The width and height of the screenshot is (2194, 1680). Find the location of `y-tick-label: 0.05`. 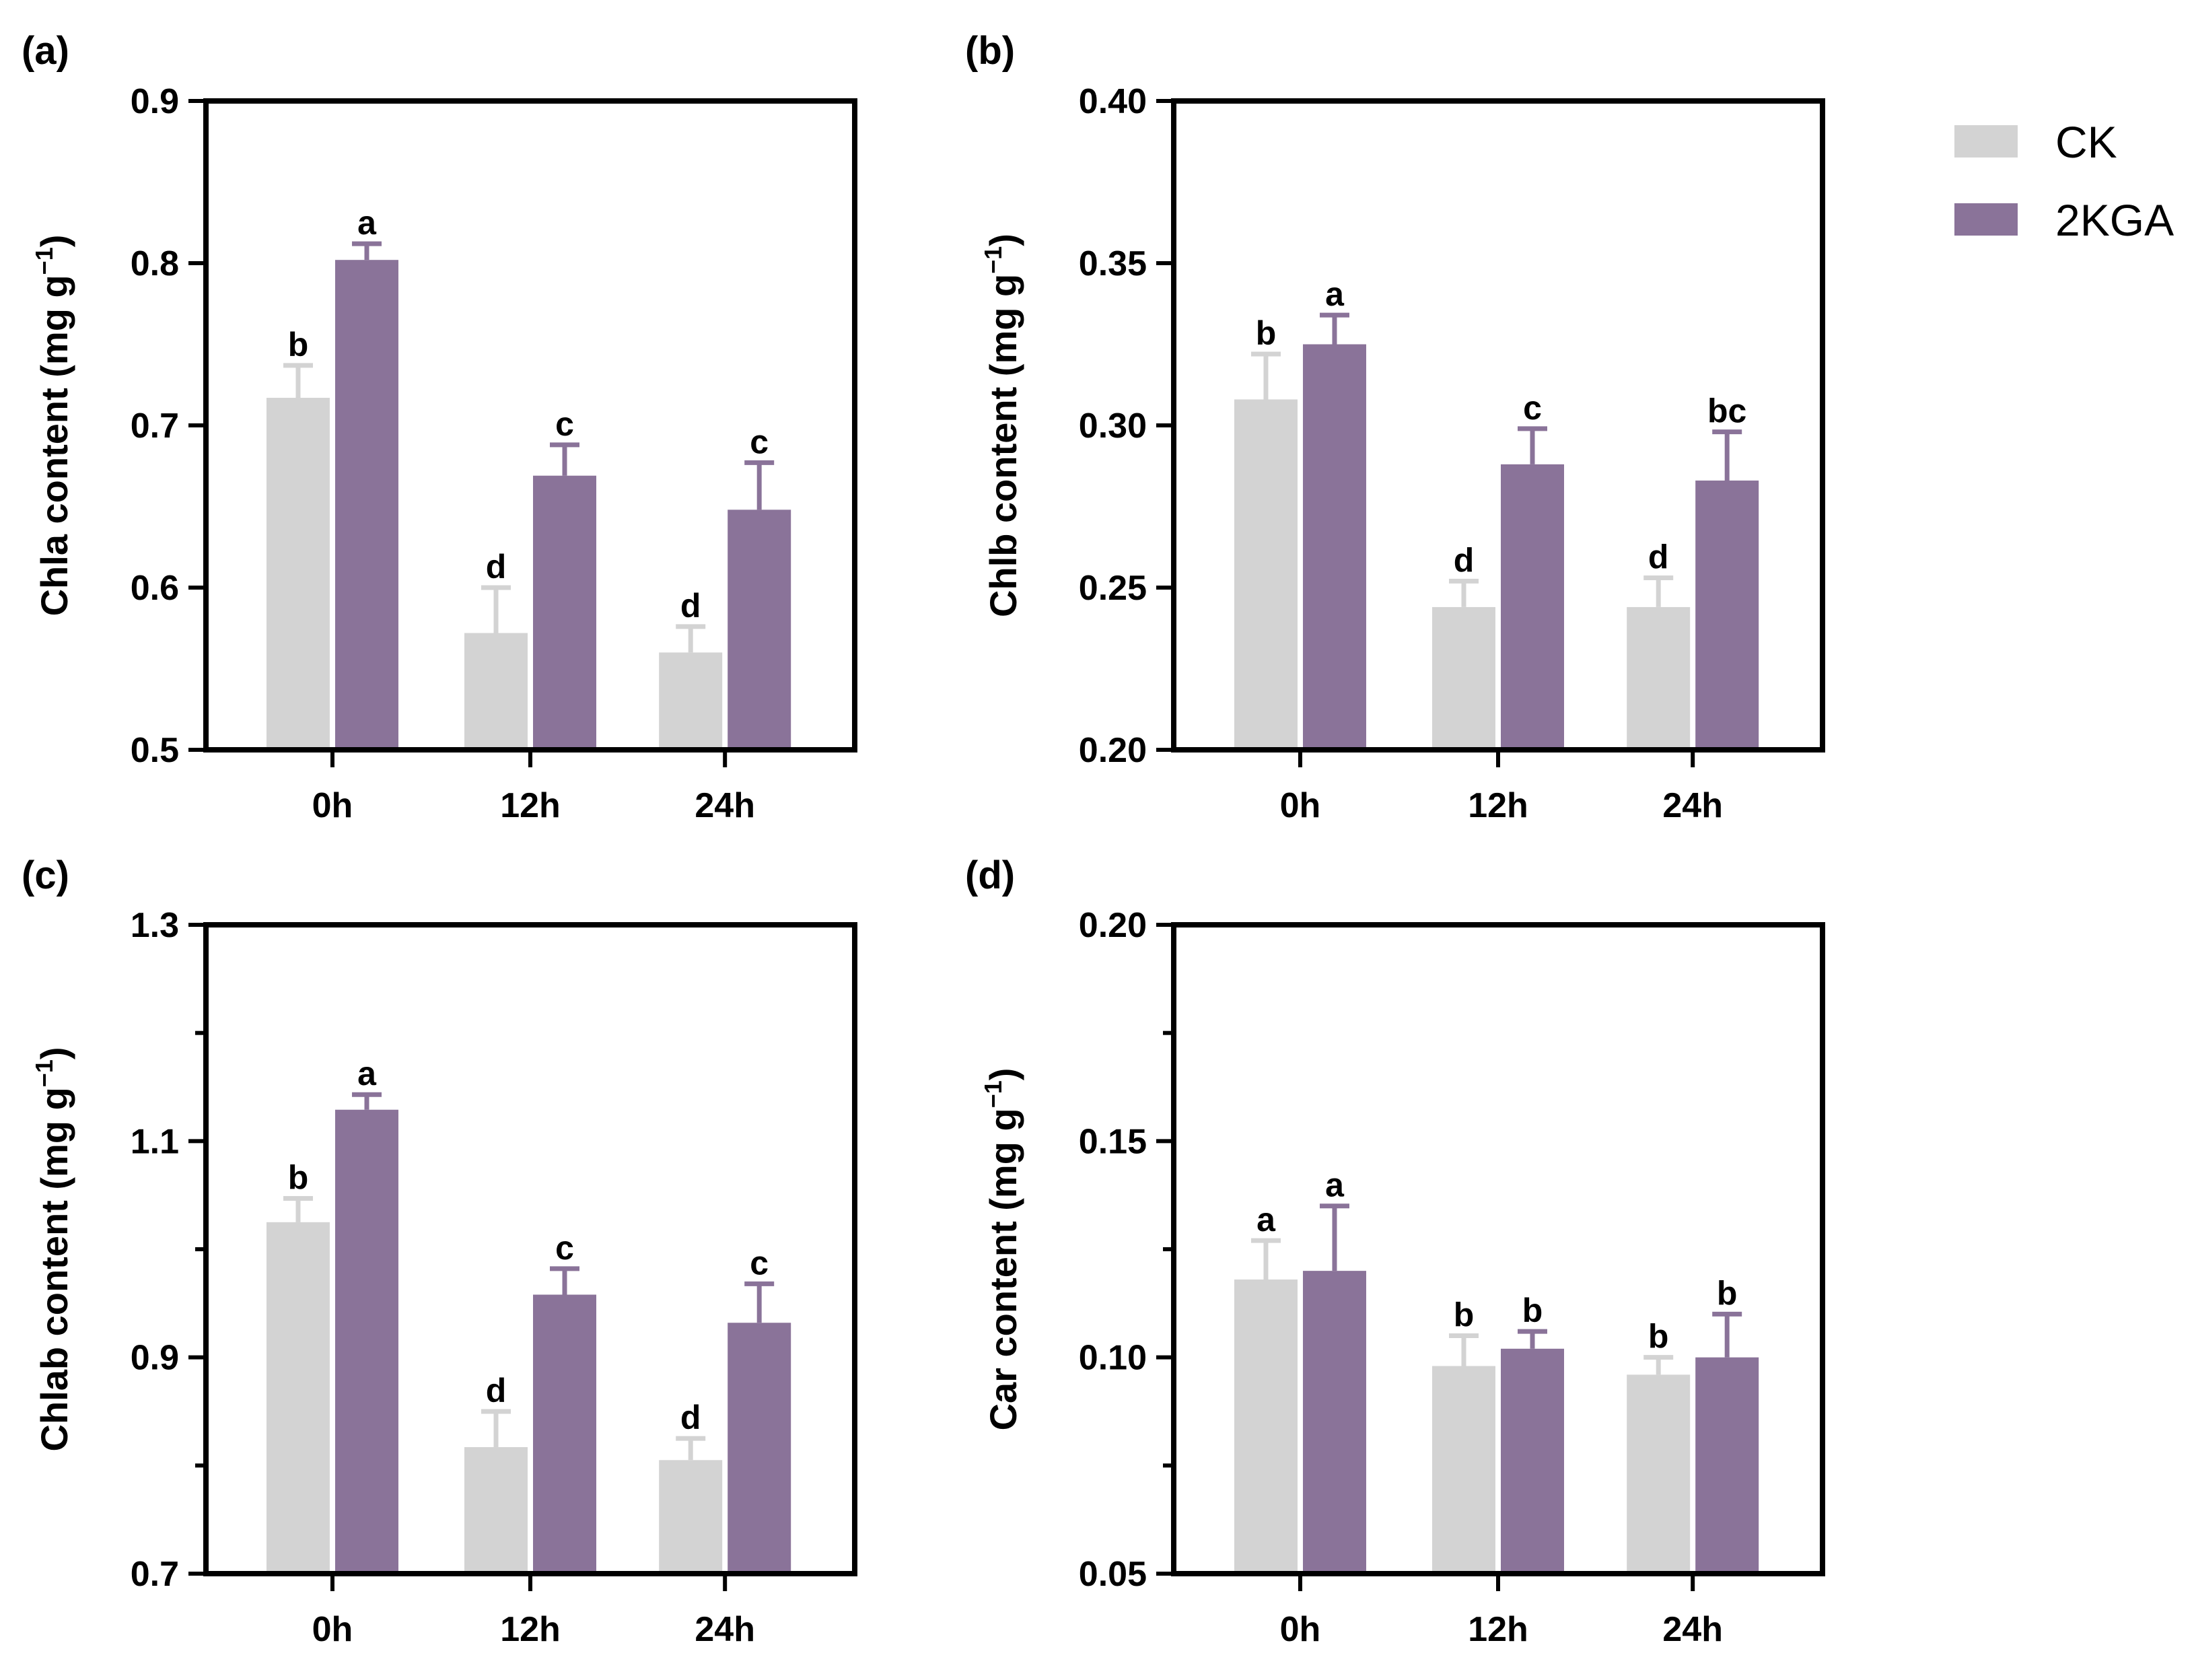

y-tick-label: 0.05 is located at coordinates (1113, 1574).